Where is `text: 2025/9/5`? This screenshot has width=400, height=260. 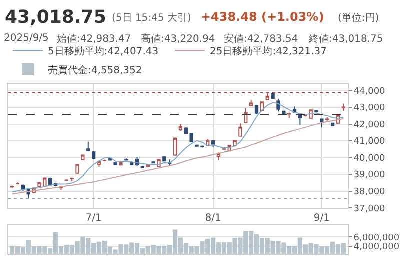 text: 2025/9/5 is located at coordinates (26, 38).